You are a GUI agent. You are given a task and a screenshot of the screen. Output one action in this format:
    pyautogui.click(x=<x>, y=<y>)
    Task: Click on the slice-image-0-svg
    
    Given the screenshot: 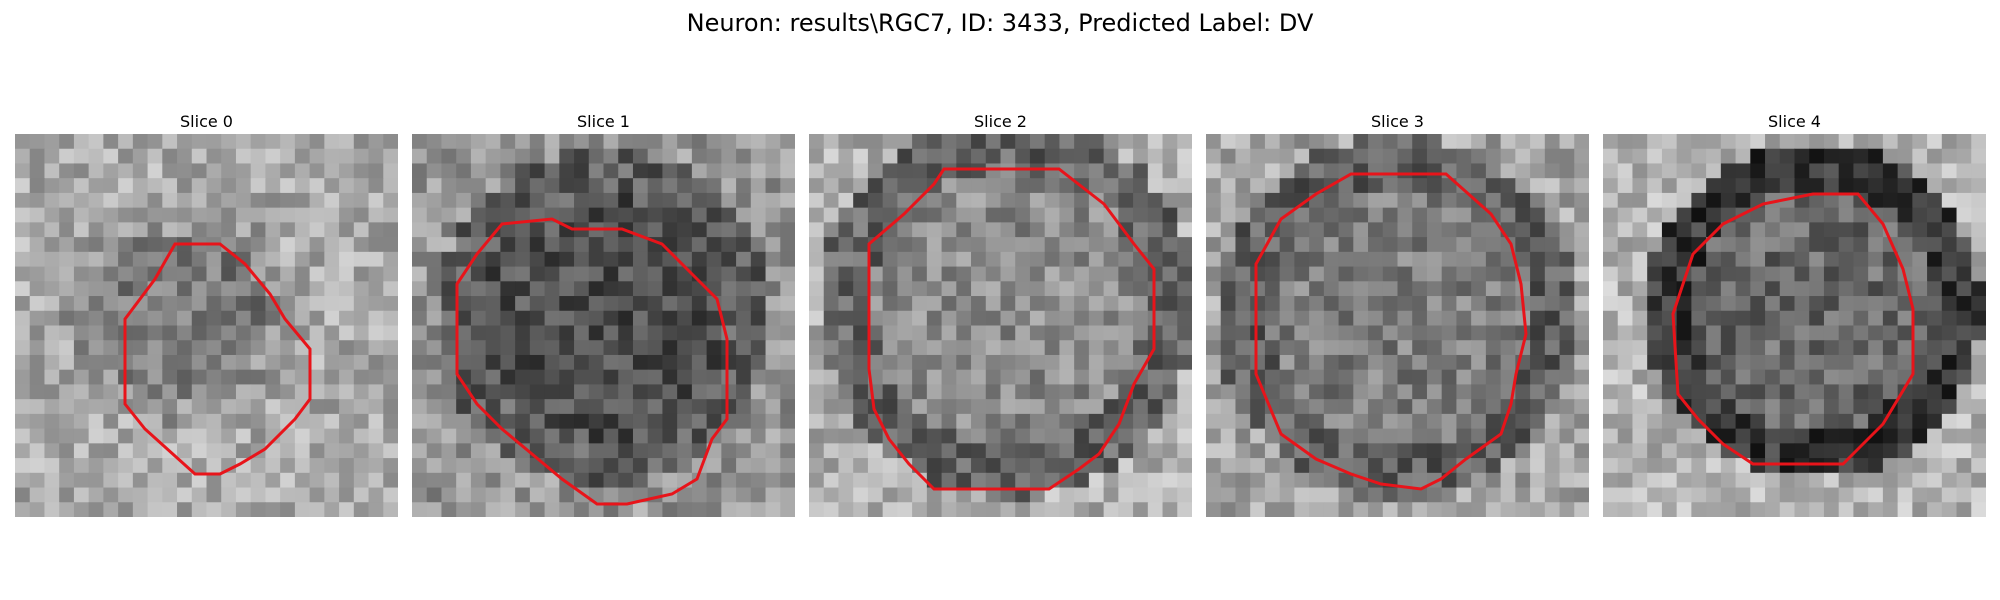 What is the action you would take?
    pyautogui.click(x=206, y=325)
    